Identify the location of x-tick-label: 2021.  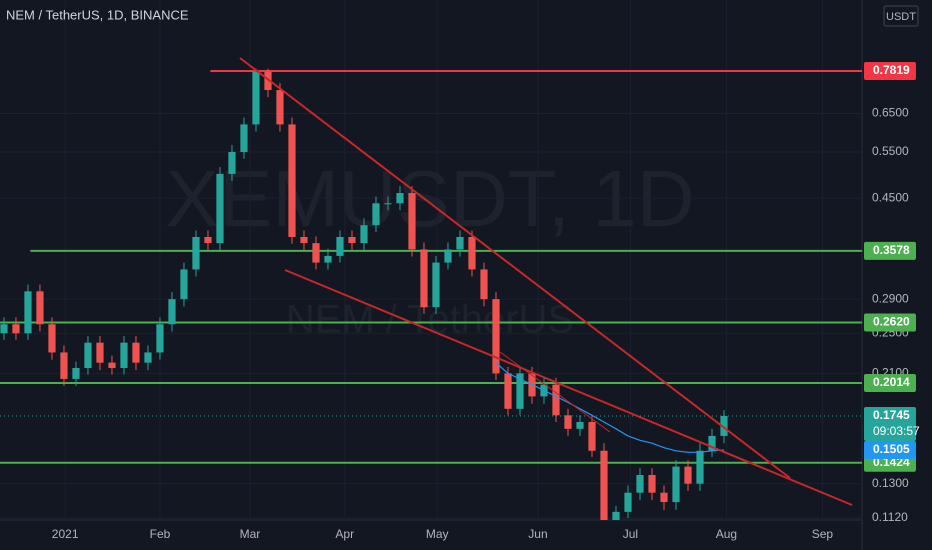
(65, 534).